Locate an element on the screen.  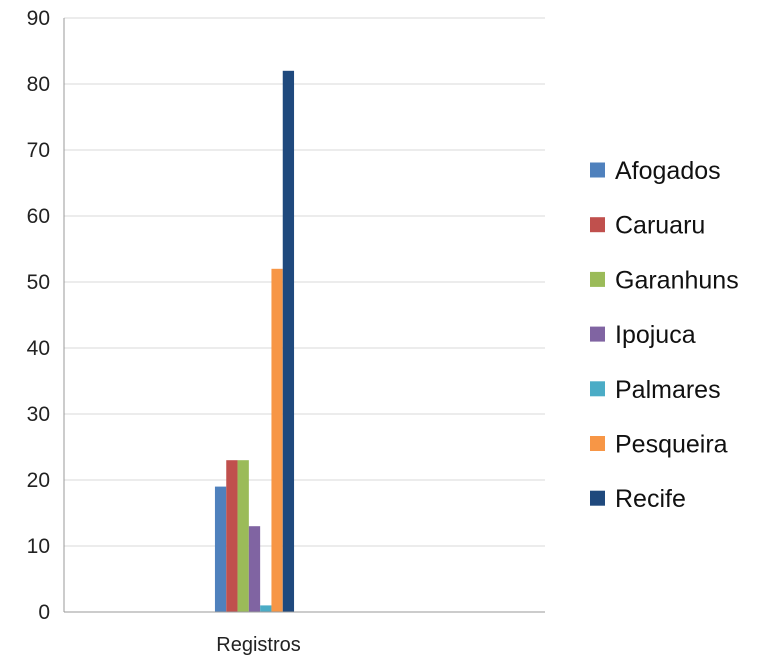
bar-palmares is located at coordinates (266, 608).